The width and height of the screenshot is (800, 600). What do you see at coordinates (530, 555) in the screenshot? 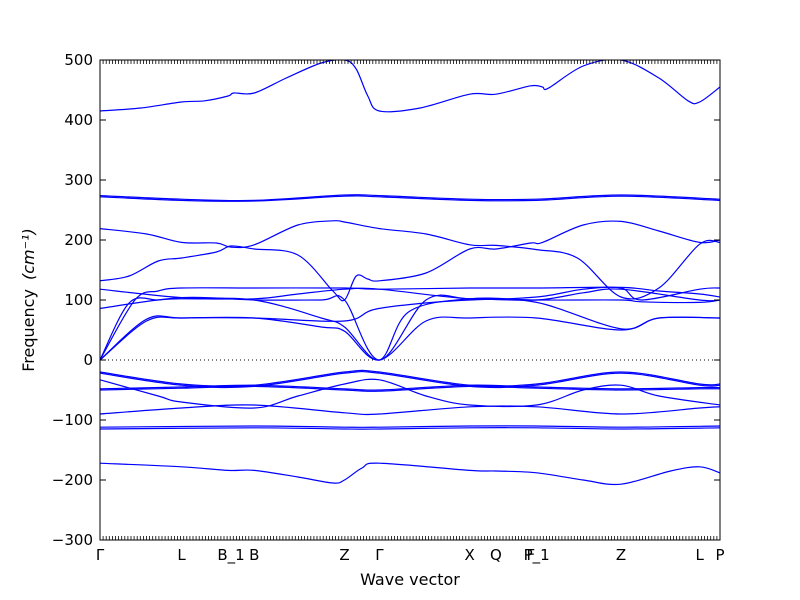
I see `x-tick-label: F` at bounding box center [530, 555].